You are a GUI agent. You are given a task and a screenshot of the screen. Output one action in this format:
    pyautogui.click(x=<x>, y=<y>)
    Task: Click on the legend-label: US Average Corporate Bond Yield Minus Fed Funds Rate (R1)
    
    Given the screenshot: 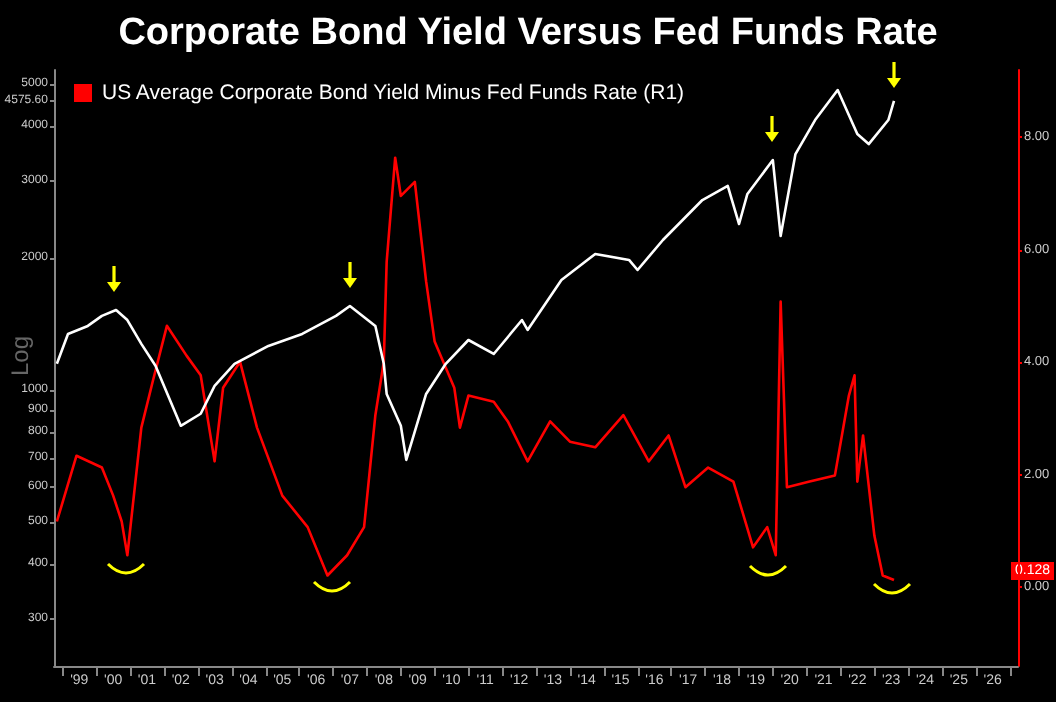 What is the action you would take?
    pyautogui.click(x=393, y=93)
    